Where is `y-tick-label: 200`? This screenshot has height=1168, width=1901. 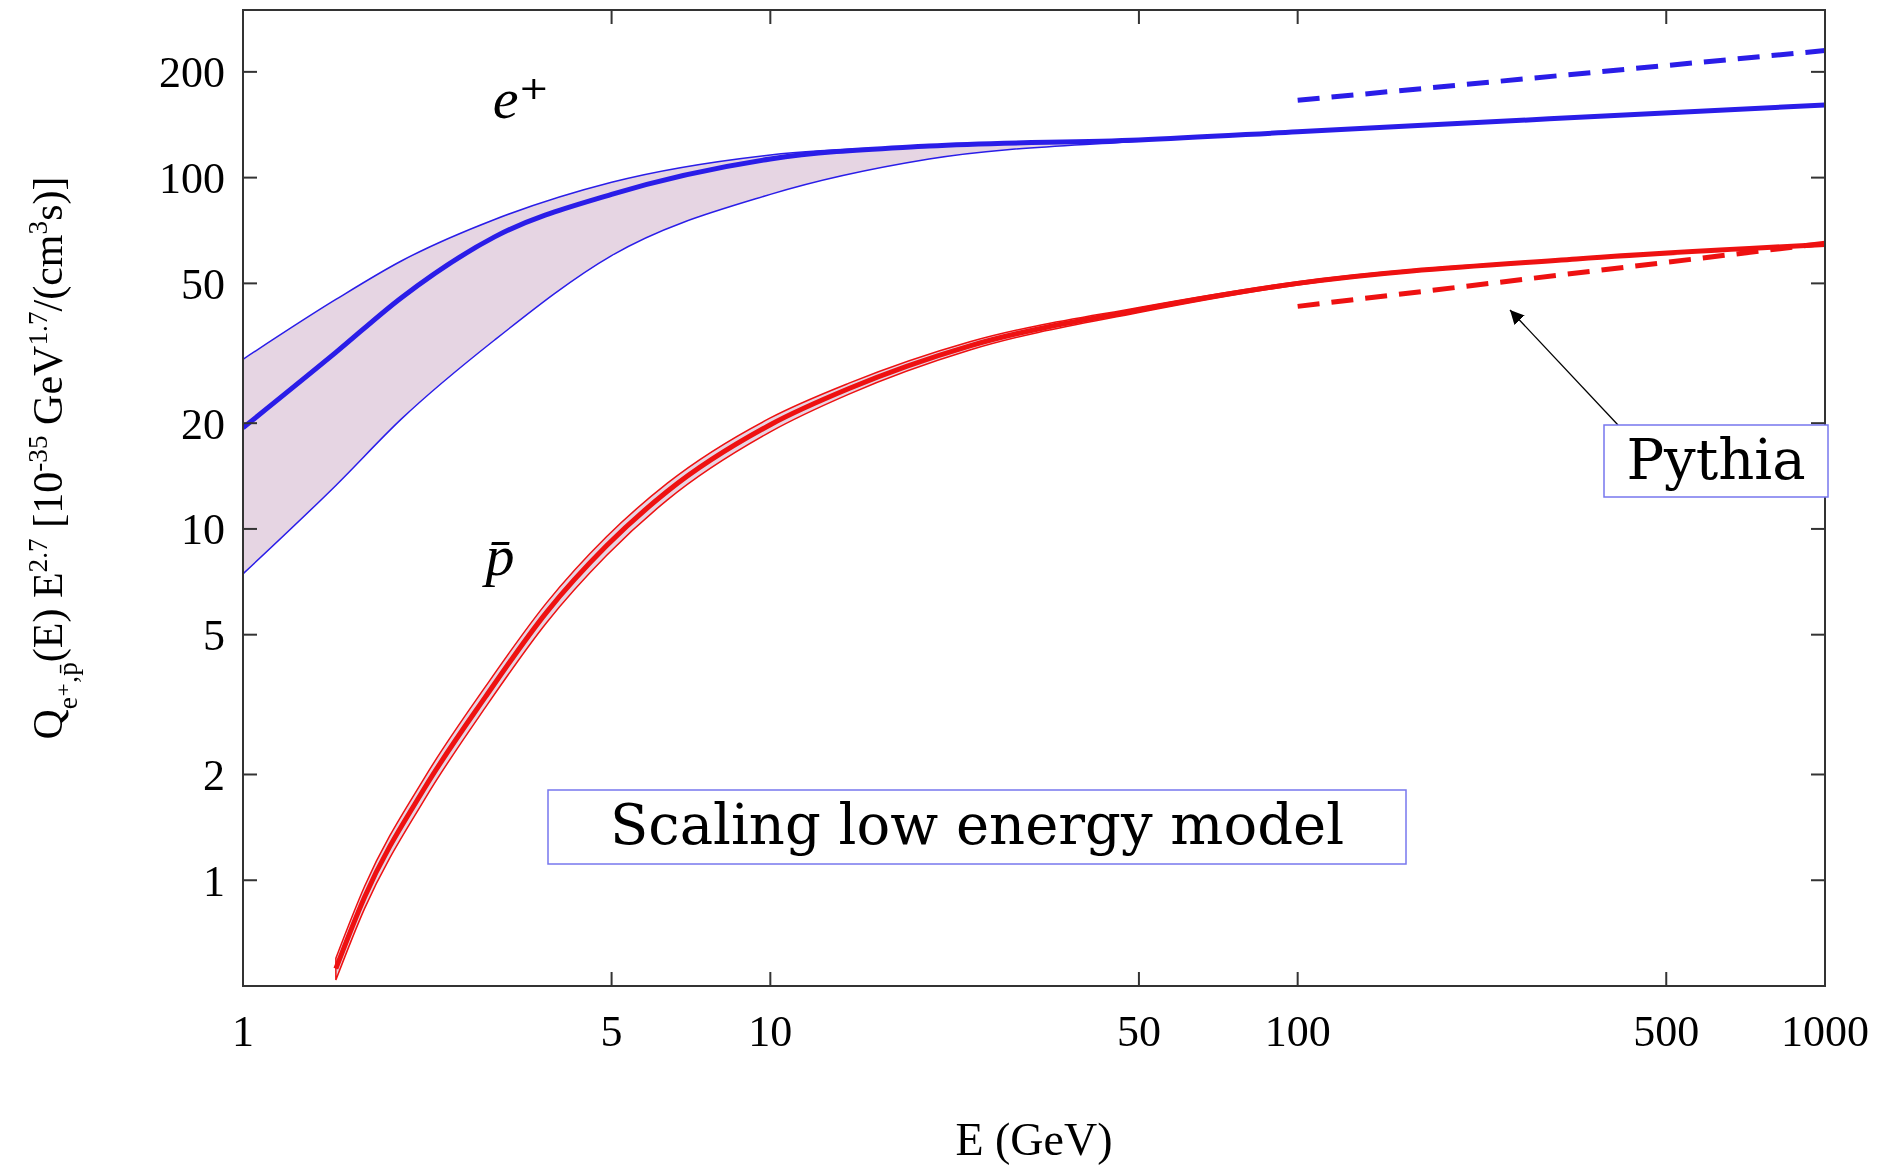 y-tick-label: 200 is located at coordinates (192, 73).